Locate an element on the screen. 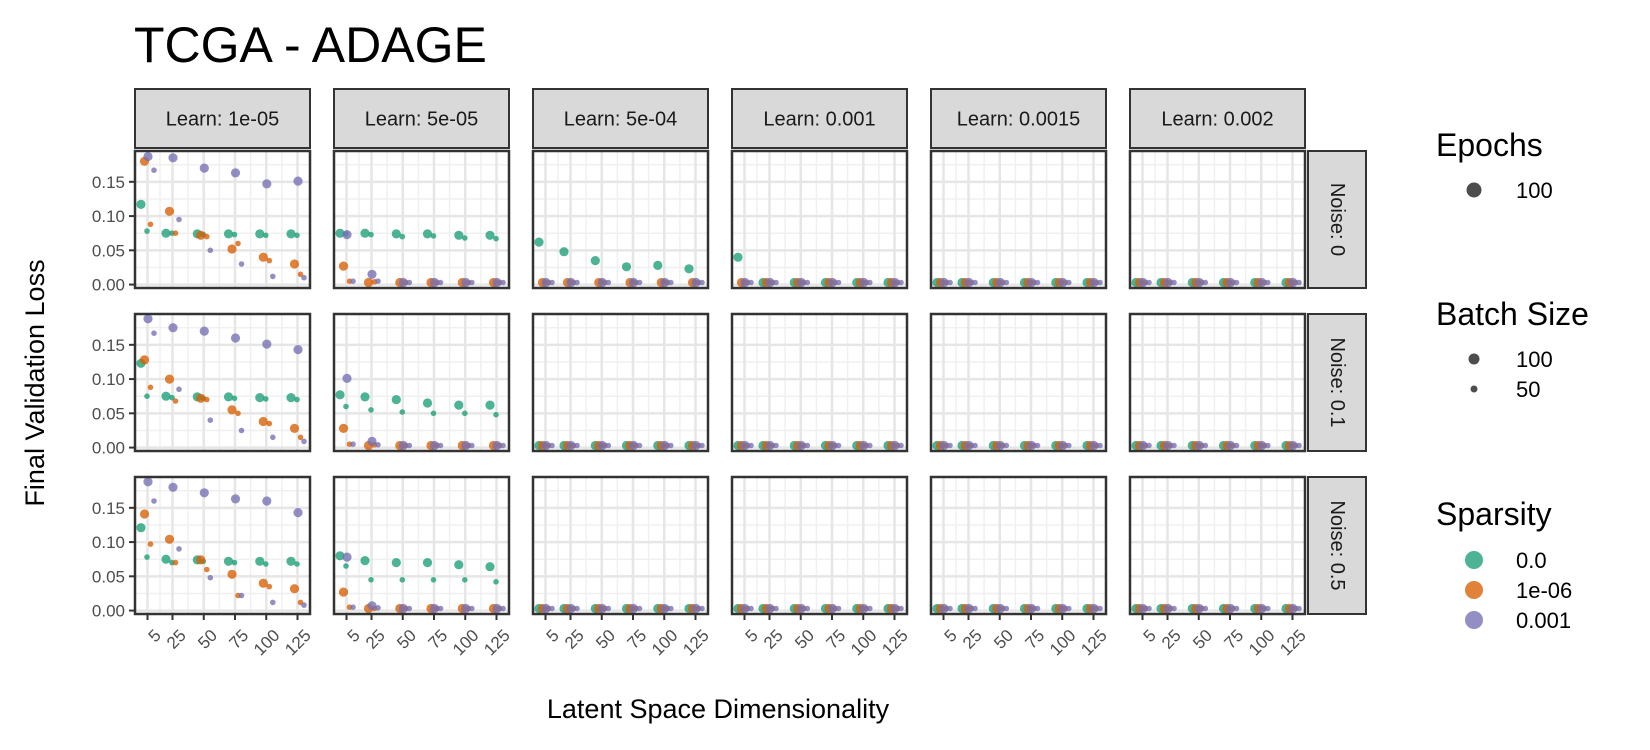  learn-strip: Learn: 0.002 is located at coordinates (1217, 118).